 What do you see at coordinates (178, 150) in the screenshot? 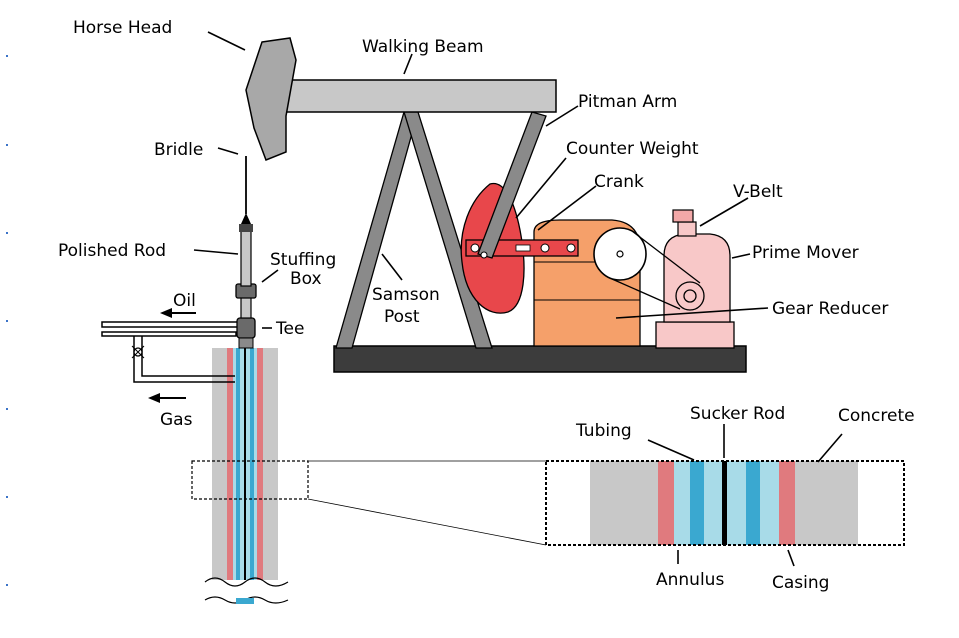
I see `label-bridle: Bridle` at bounding box center [178, 150].